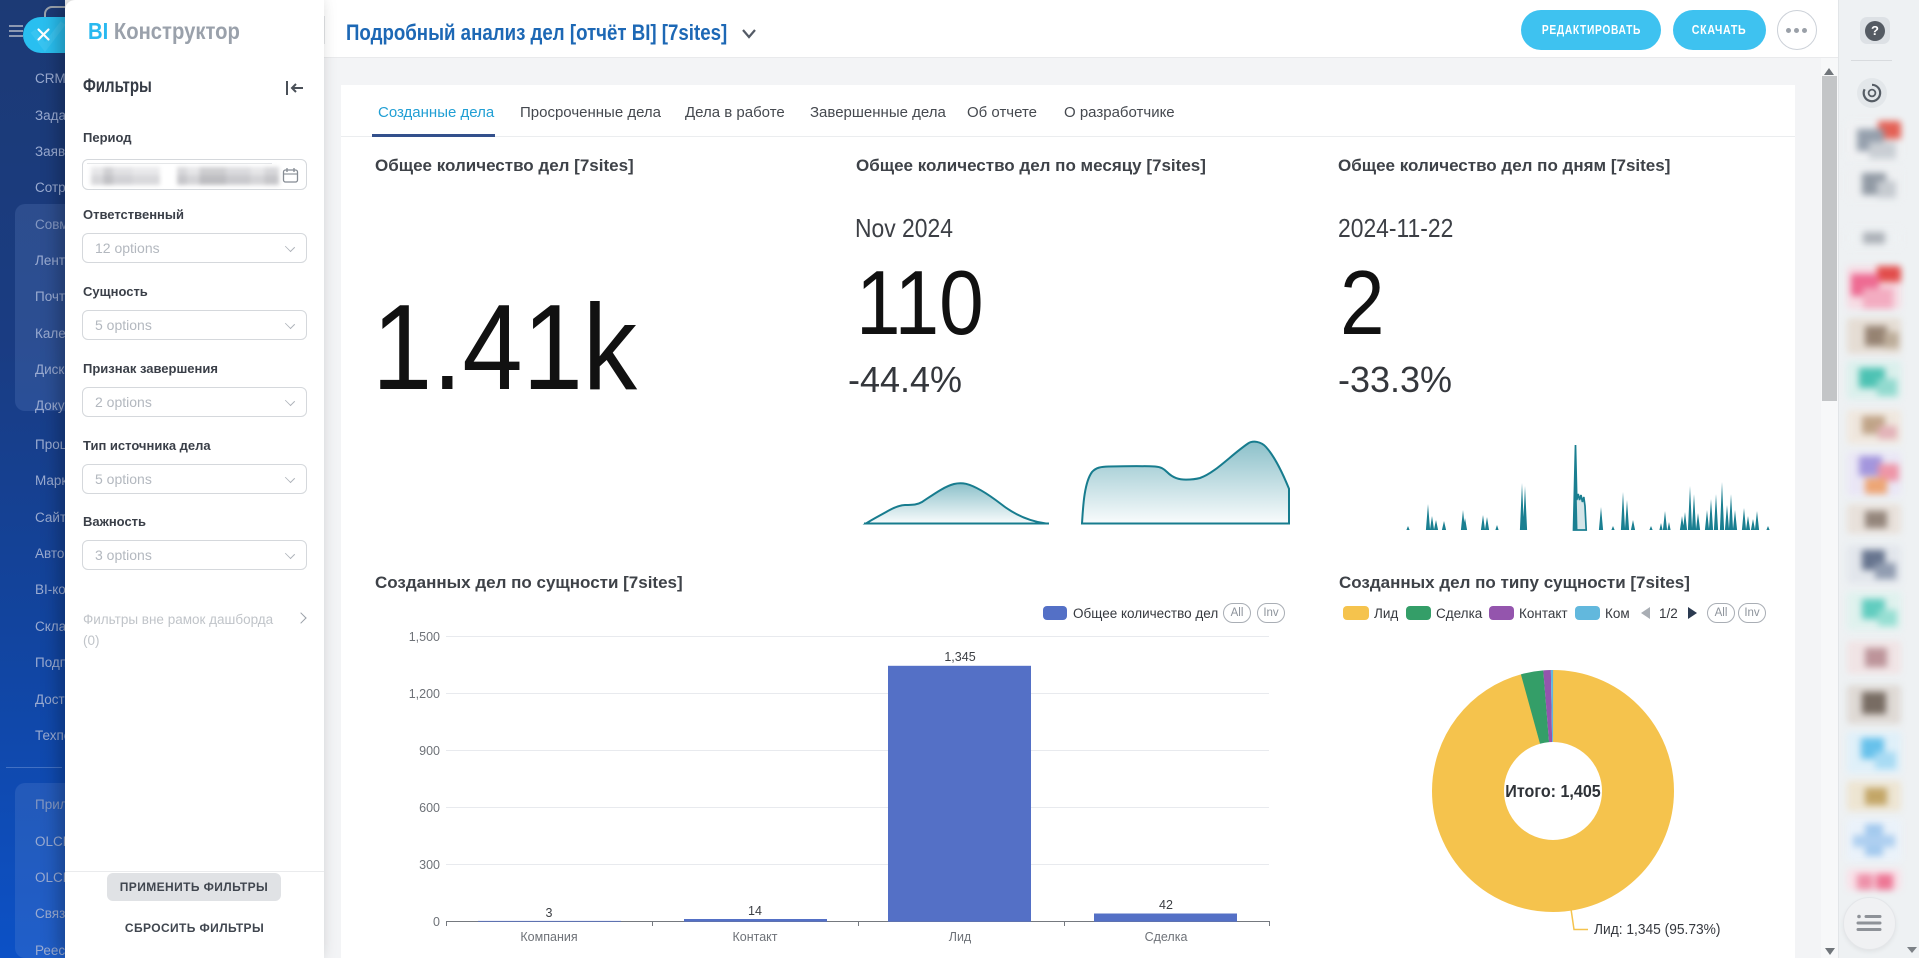  I want to click on svg-text: Сделка, so click(1166, 937).